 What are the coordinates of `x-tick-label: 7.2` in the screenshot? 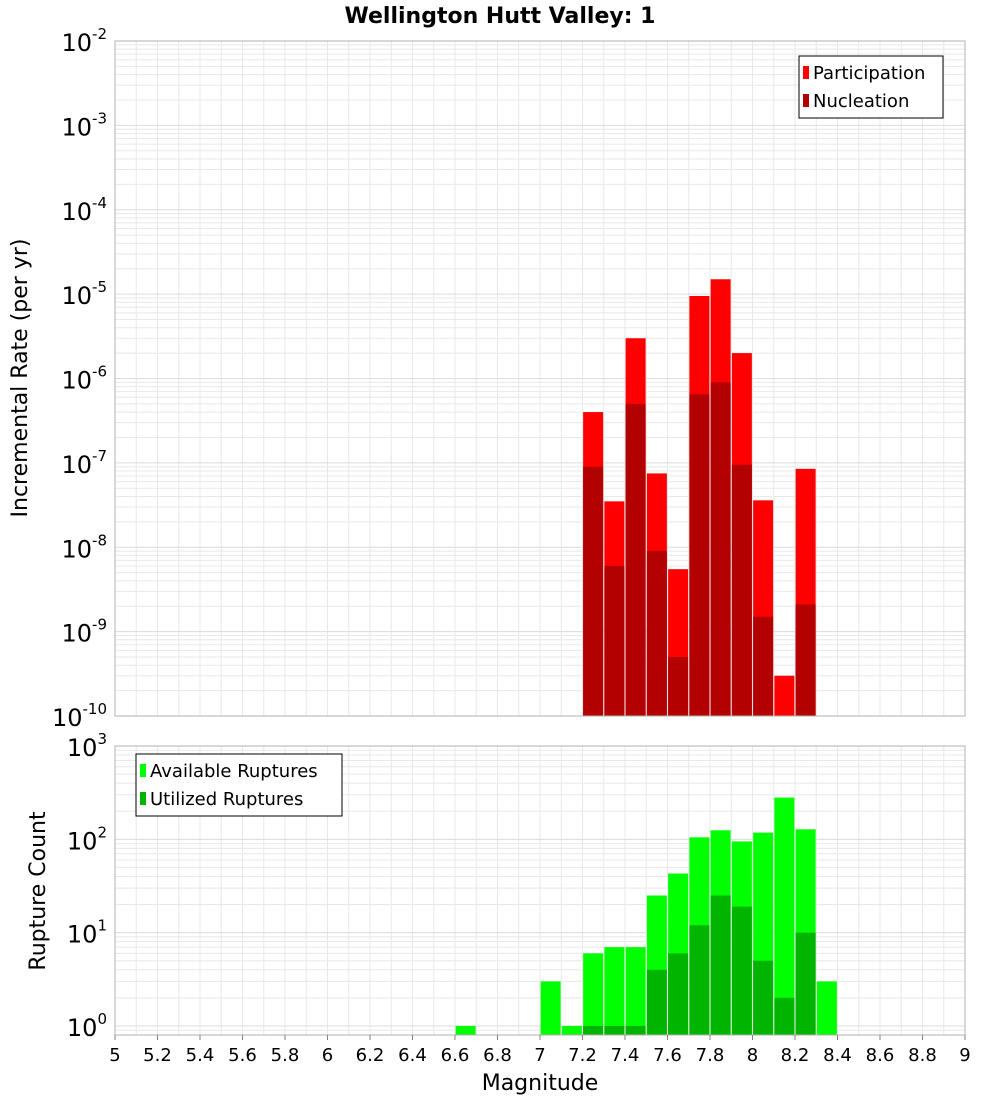 It's located at (582, 1055).